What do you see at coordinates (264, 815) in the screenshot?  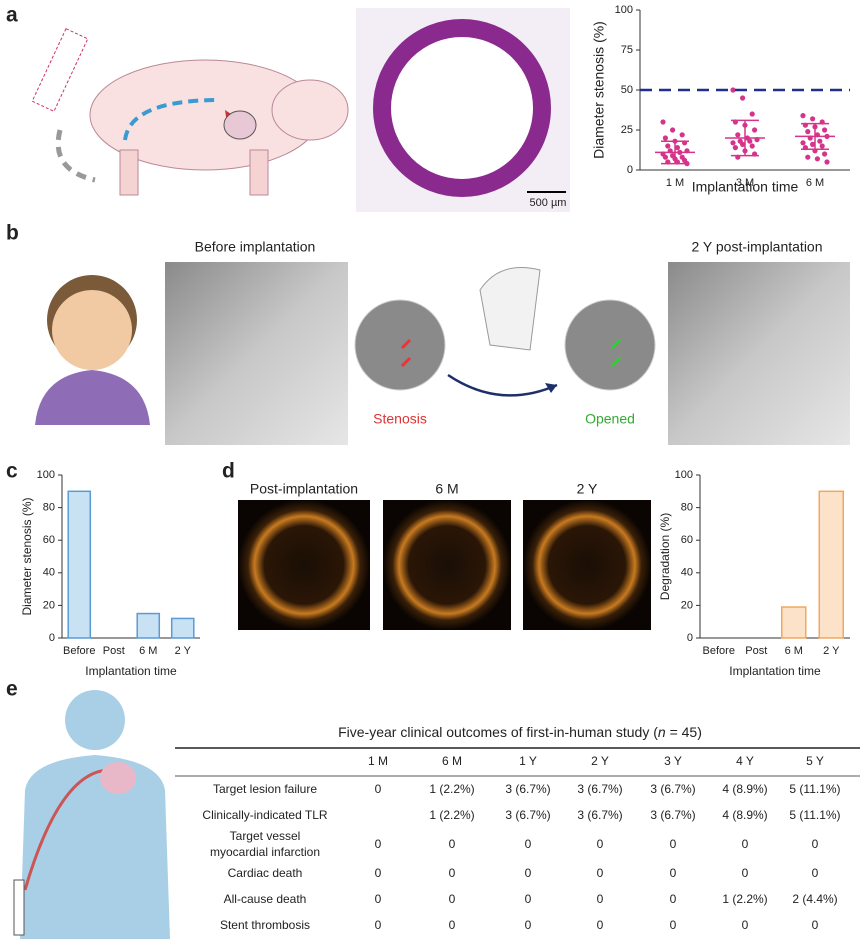 I see `row-label: Clinically-indicated TLR` at bounding box center [264, 815].